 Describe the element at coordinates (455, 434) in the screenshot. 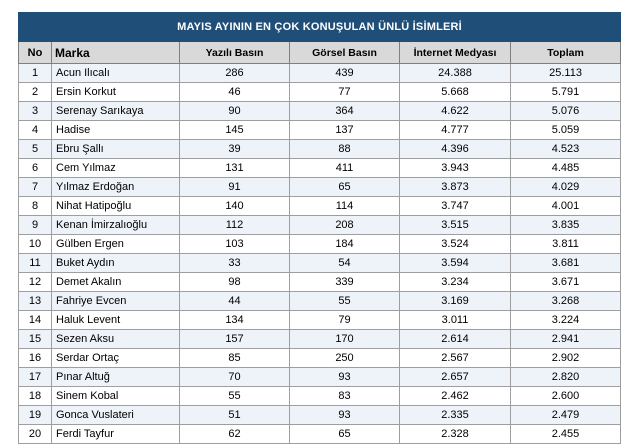

I see `cell-internet-medyasi: 2.328` at that location.